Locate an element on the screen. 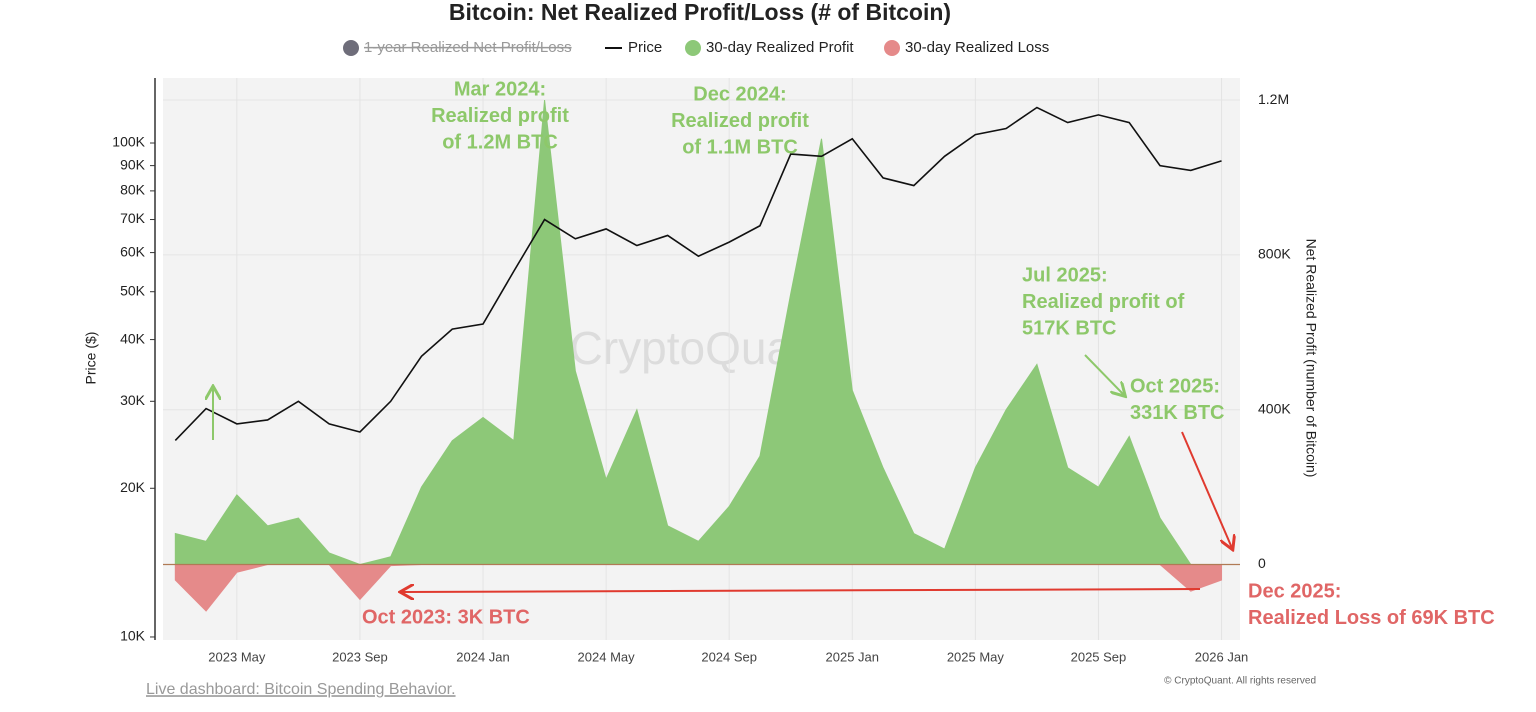 This screenshot has height=712, width=1536. annotation: Mar 2024: is located at coordinates (500, 89).